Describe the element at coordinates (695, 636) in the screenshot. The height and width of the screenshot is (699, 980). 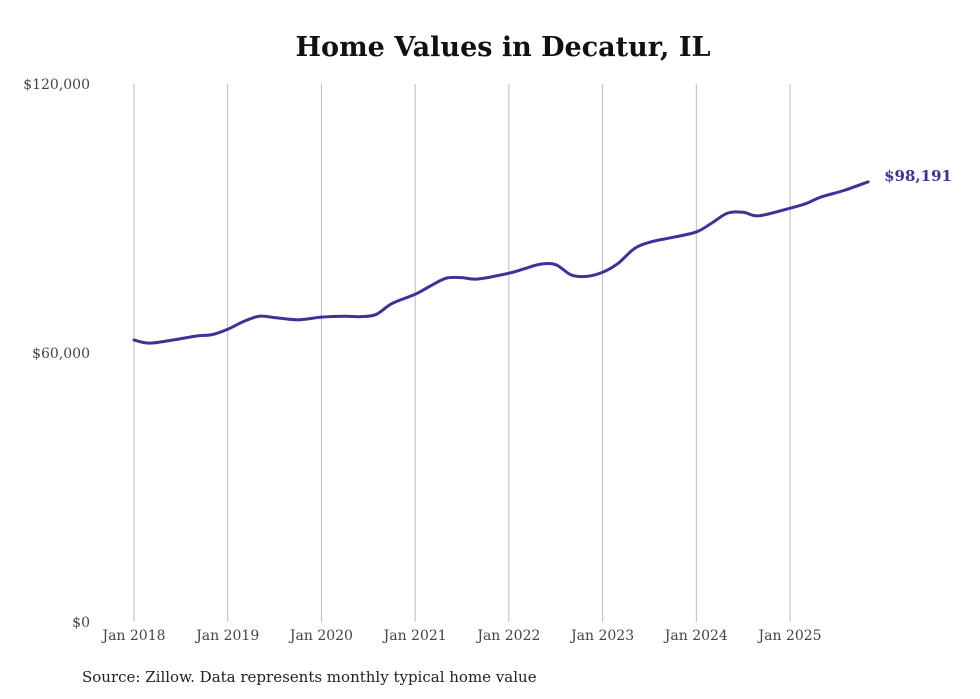
I see `x-tick-label: Jan 2024` at that location.